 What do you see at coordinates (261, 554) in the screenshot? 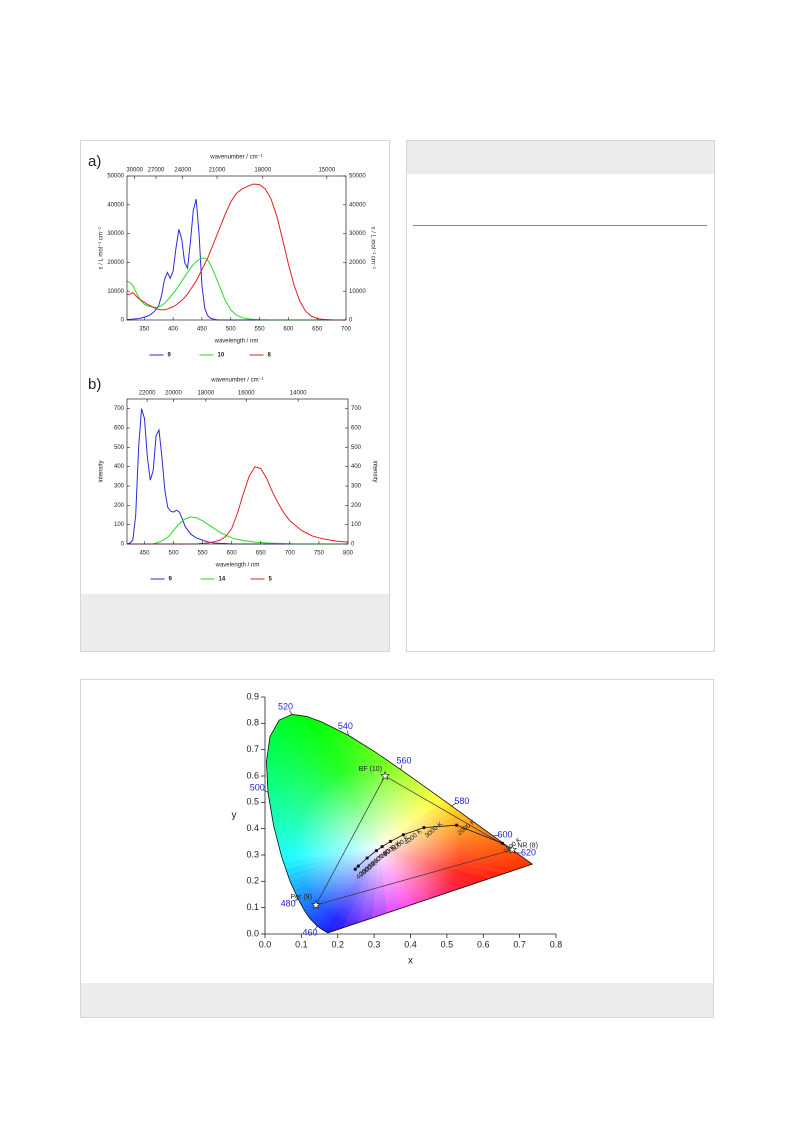
I see `x-tick-label: 650` at bounding box center [261, 554].